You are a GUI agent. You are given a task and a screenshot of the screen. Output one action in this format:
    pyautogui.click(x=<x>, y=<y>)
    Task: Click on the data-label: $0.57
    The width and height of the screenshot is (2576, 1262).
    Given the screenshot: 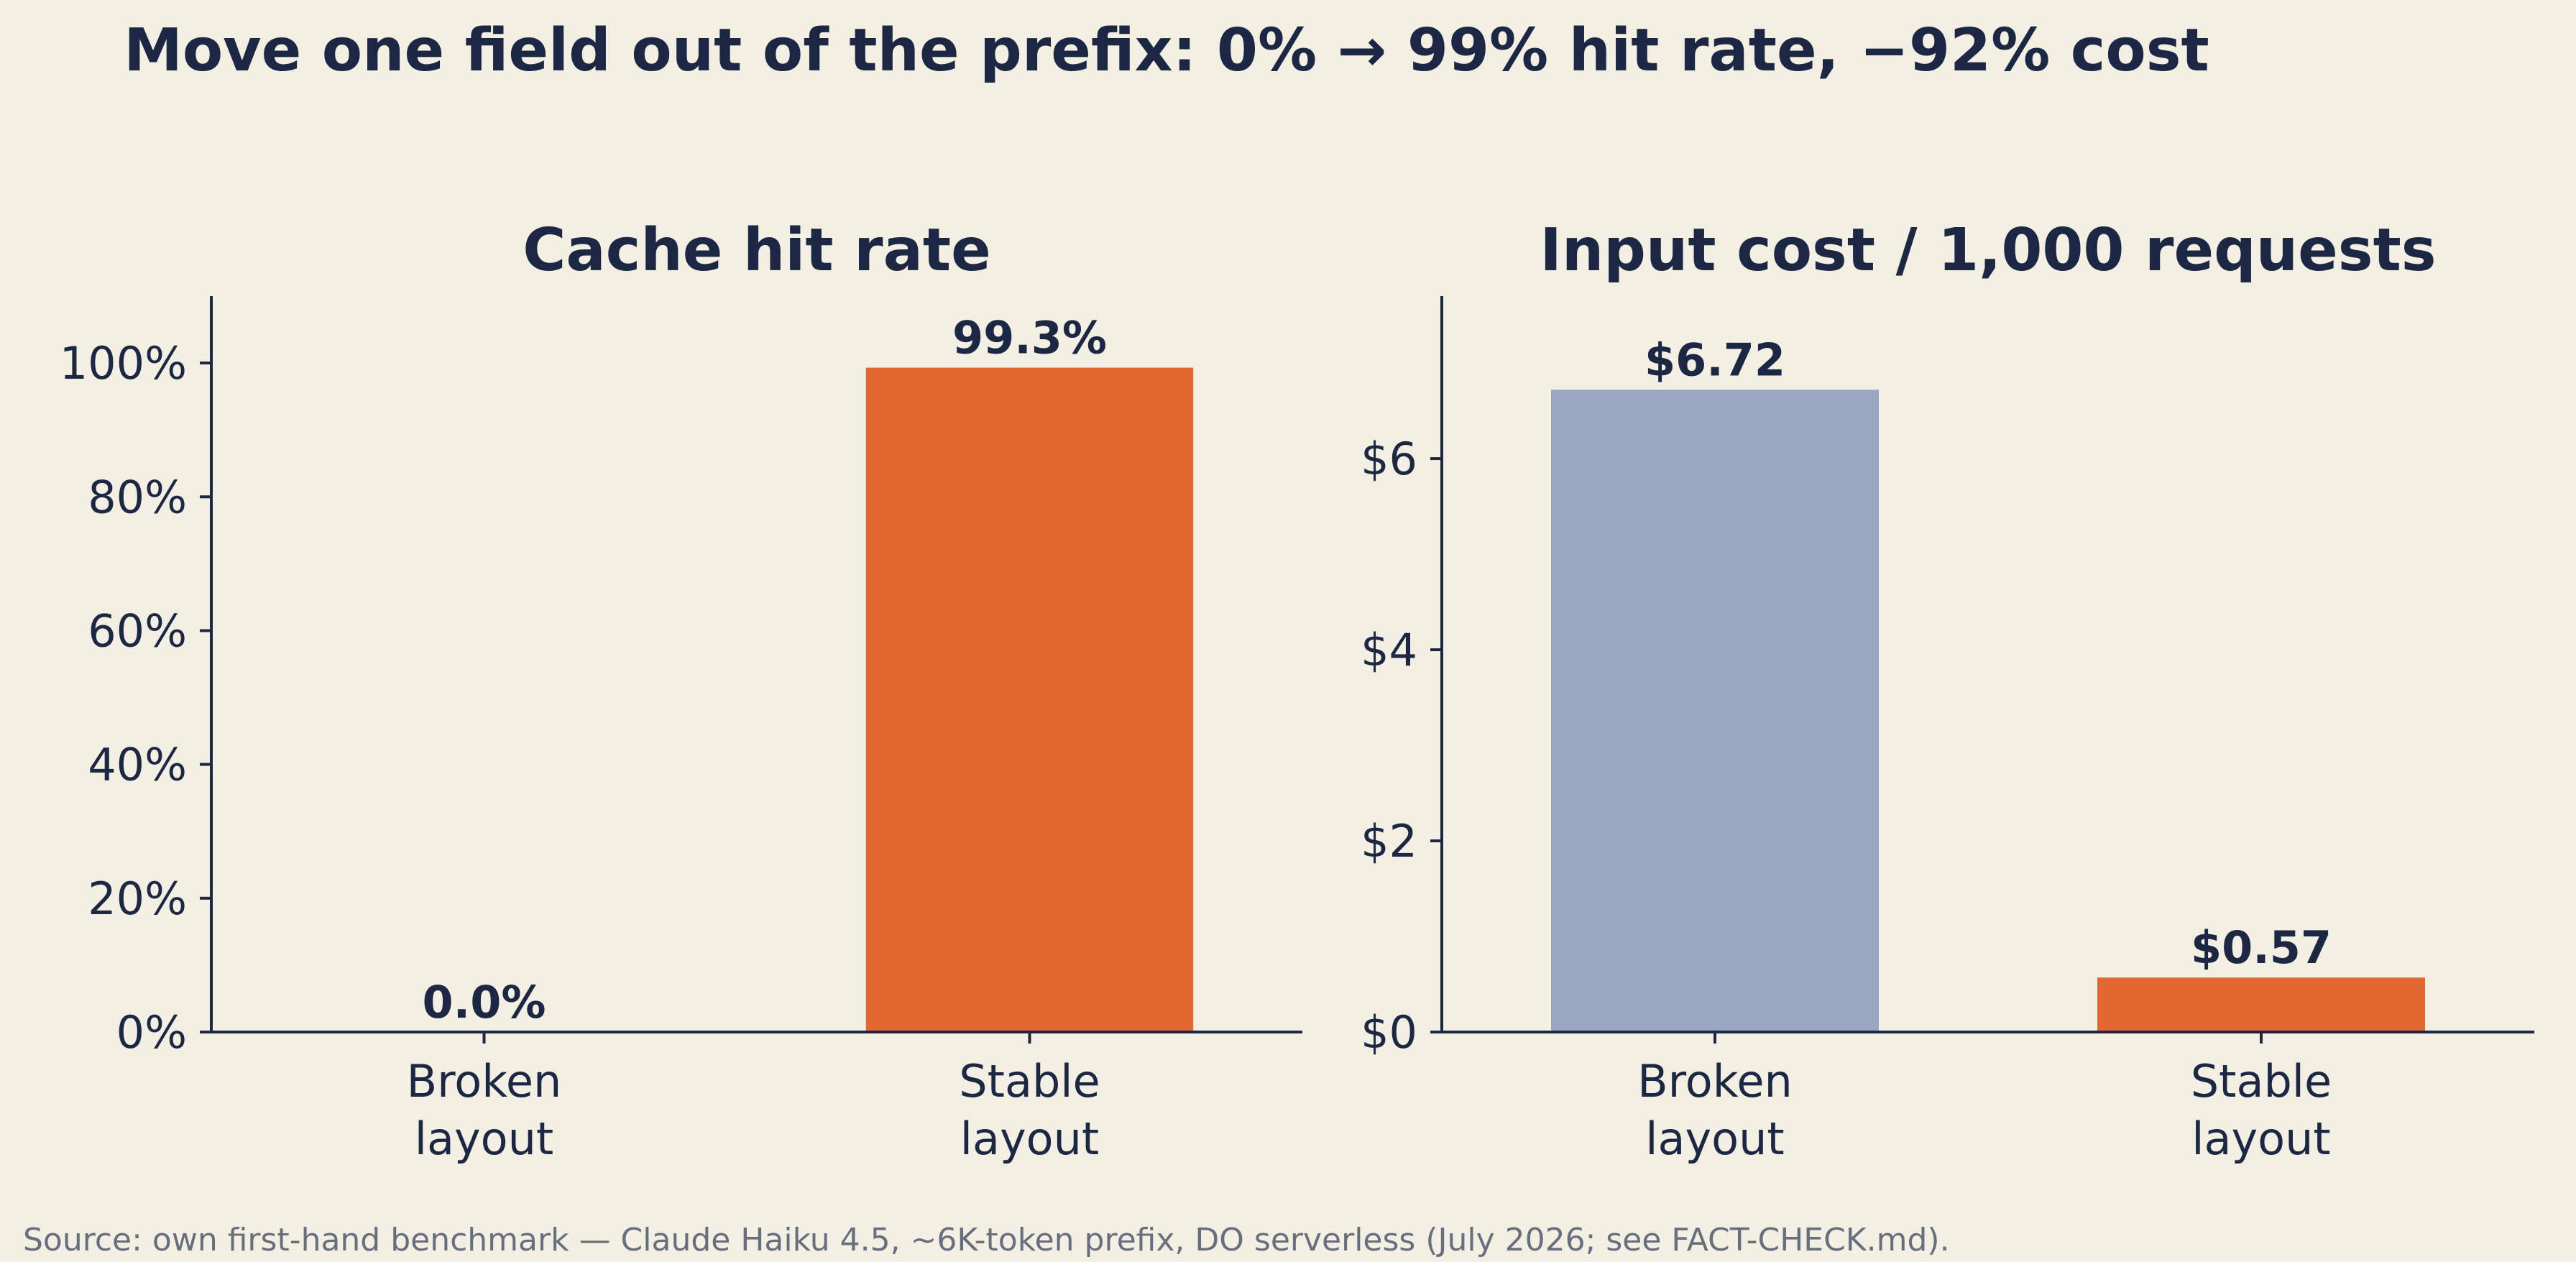 What is the action you would take?
    pyautogui.click(x=2261, y=947)
    